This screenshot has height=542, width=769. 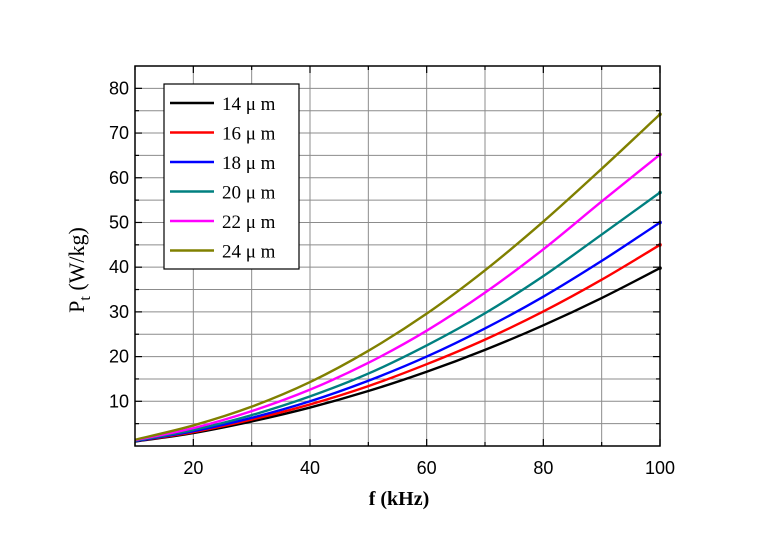 What do you see at coordinates (119, 222) in the screenshot?
I see `y-tick-label: 50` at bounding box center [119, 222].